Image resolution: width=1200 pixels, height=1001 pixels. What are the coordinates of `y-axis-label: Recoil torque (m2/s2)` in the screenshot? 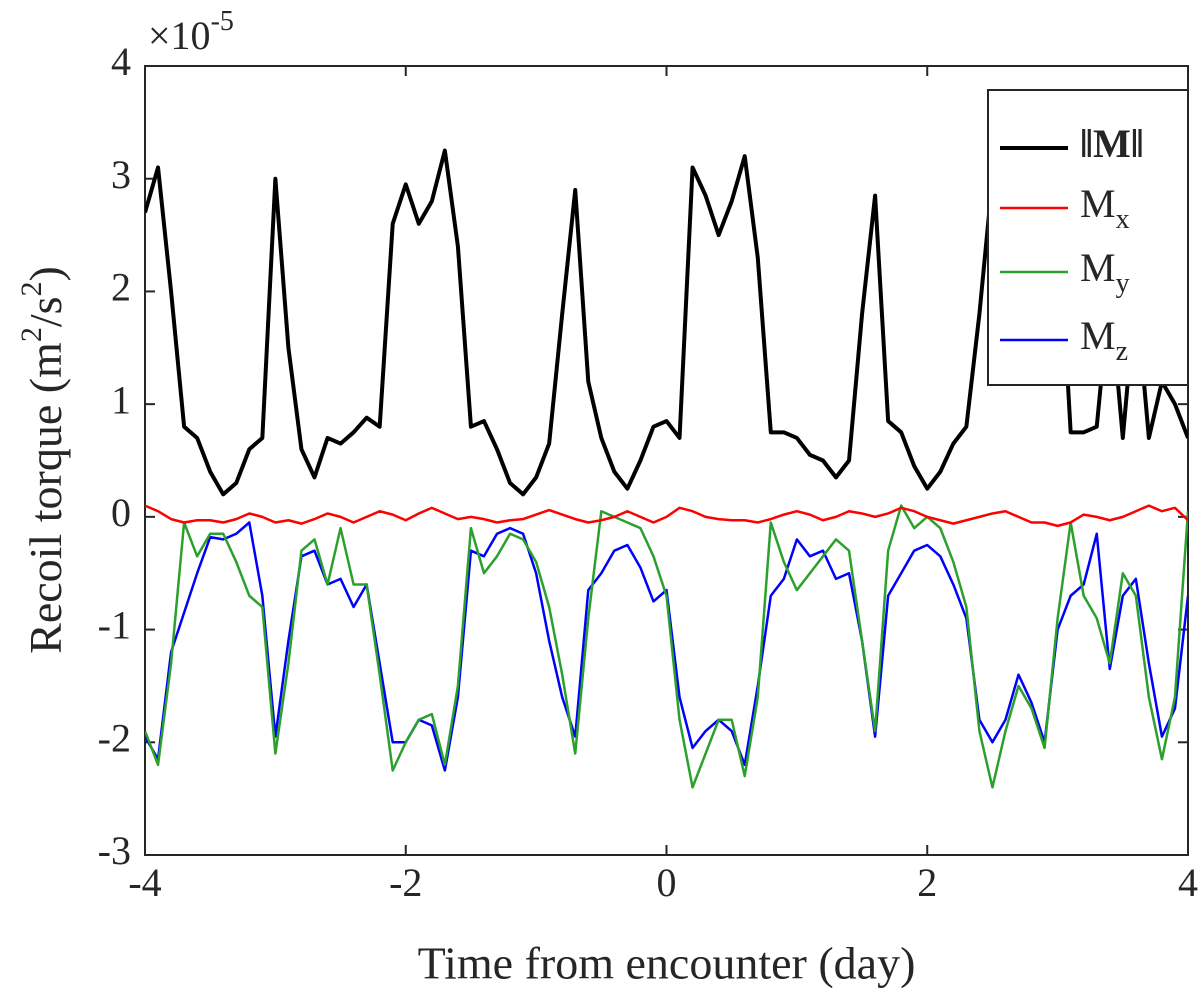 It's located at (43, 460).